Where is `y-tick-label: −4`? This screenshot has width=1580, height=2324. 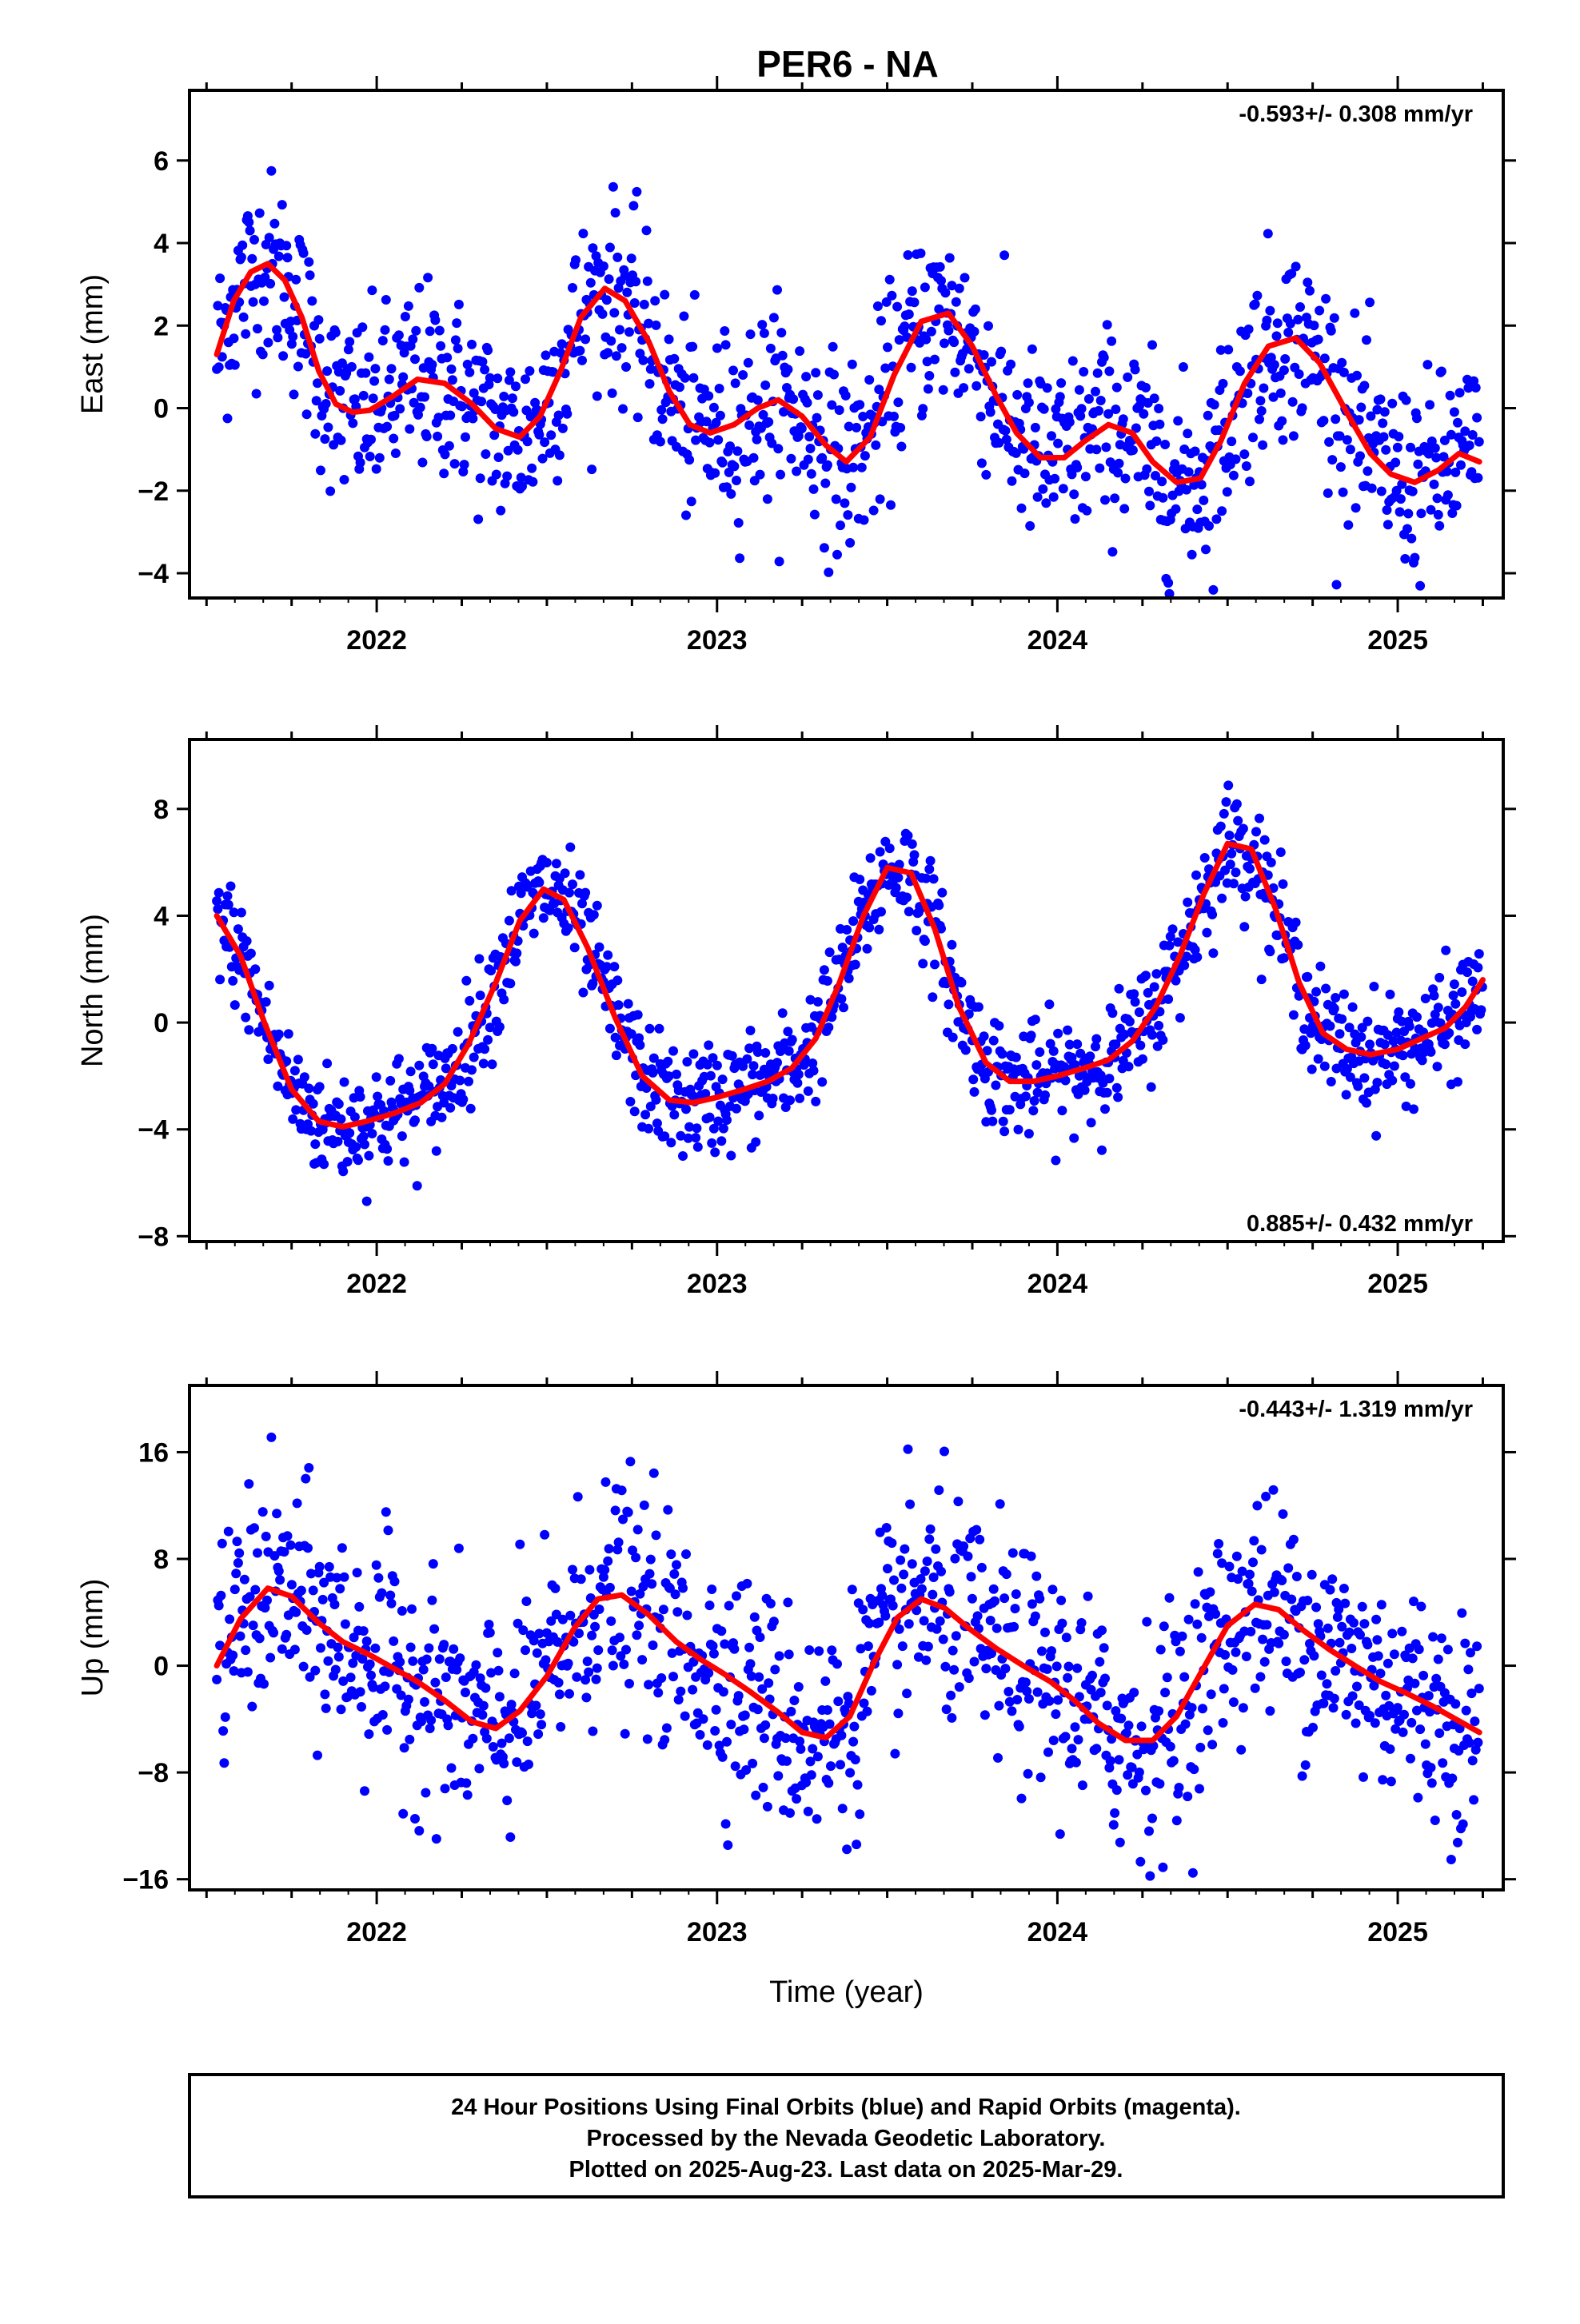
y-tick-label: −4 is located at coordinates (153, 1131).